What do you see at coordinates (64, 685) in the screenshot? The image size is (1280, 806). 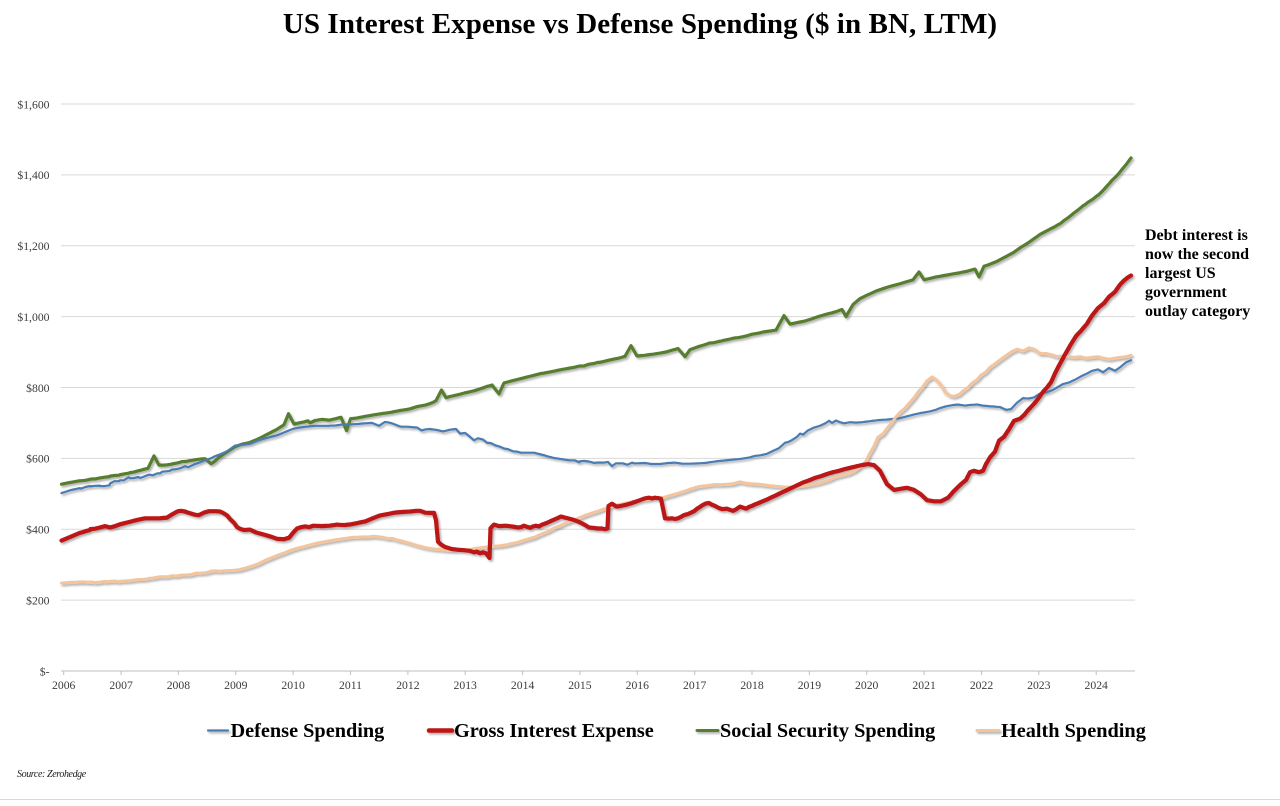 I see `svg-text: 2006` at bounding box center [64, 685].